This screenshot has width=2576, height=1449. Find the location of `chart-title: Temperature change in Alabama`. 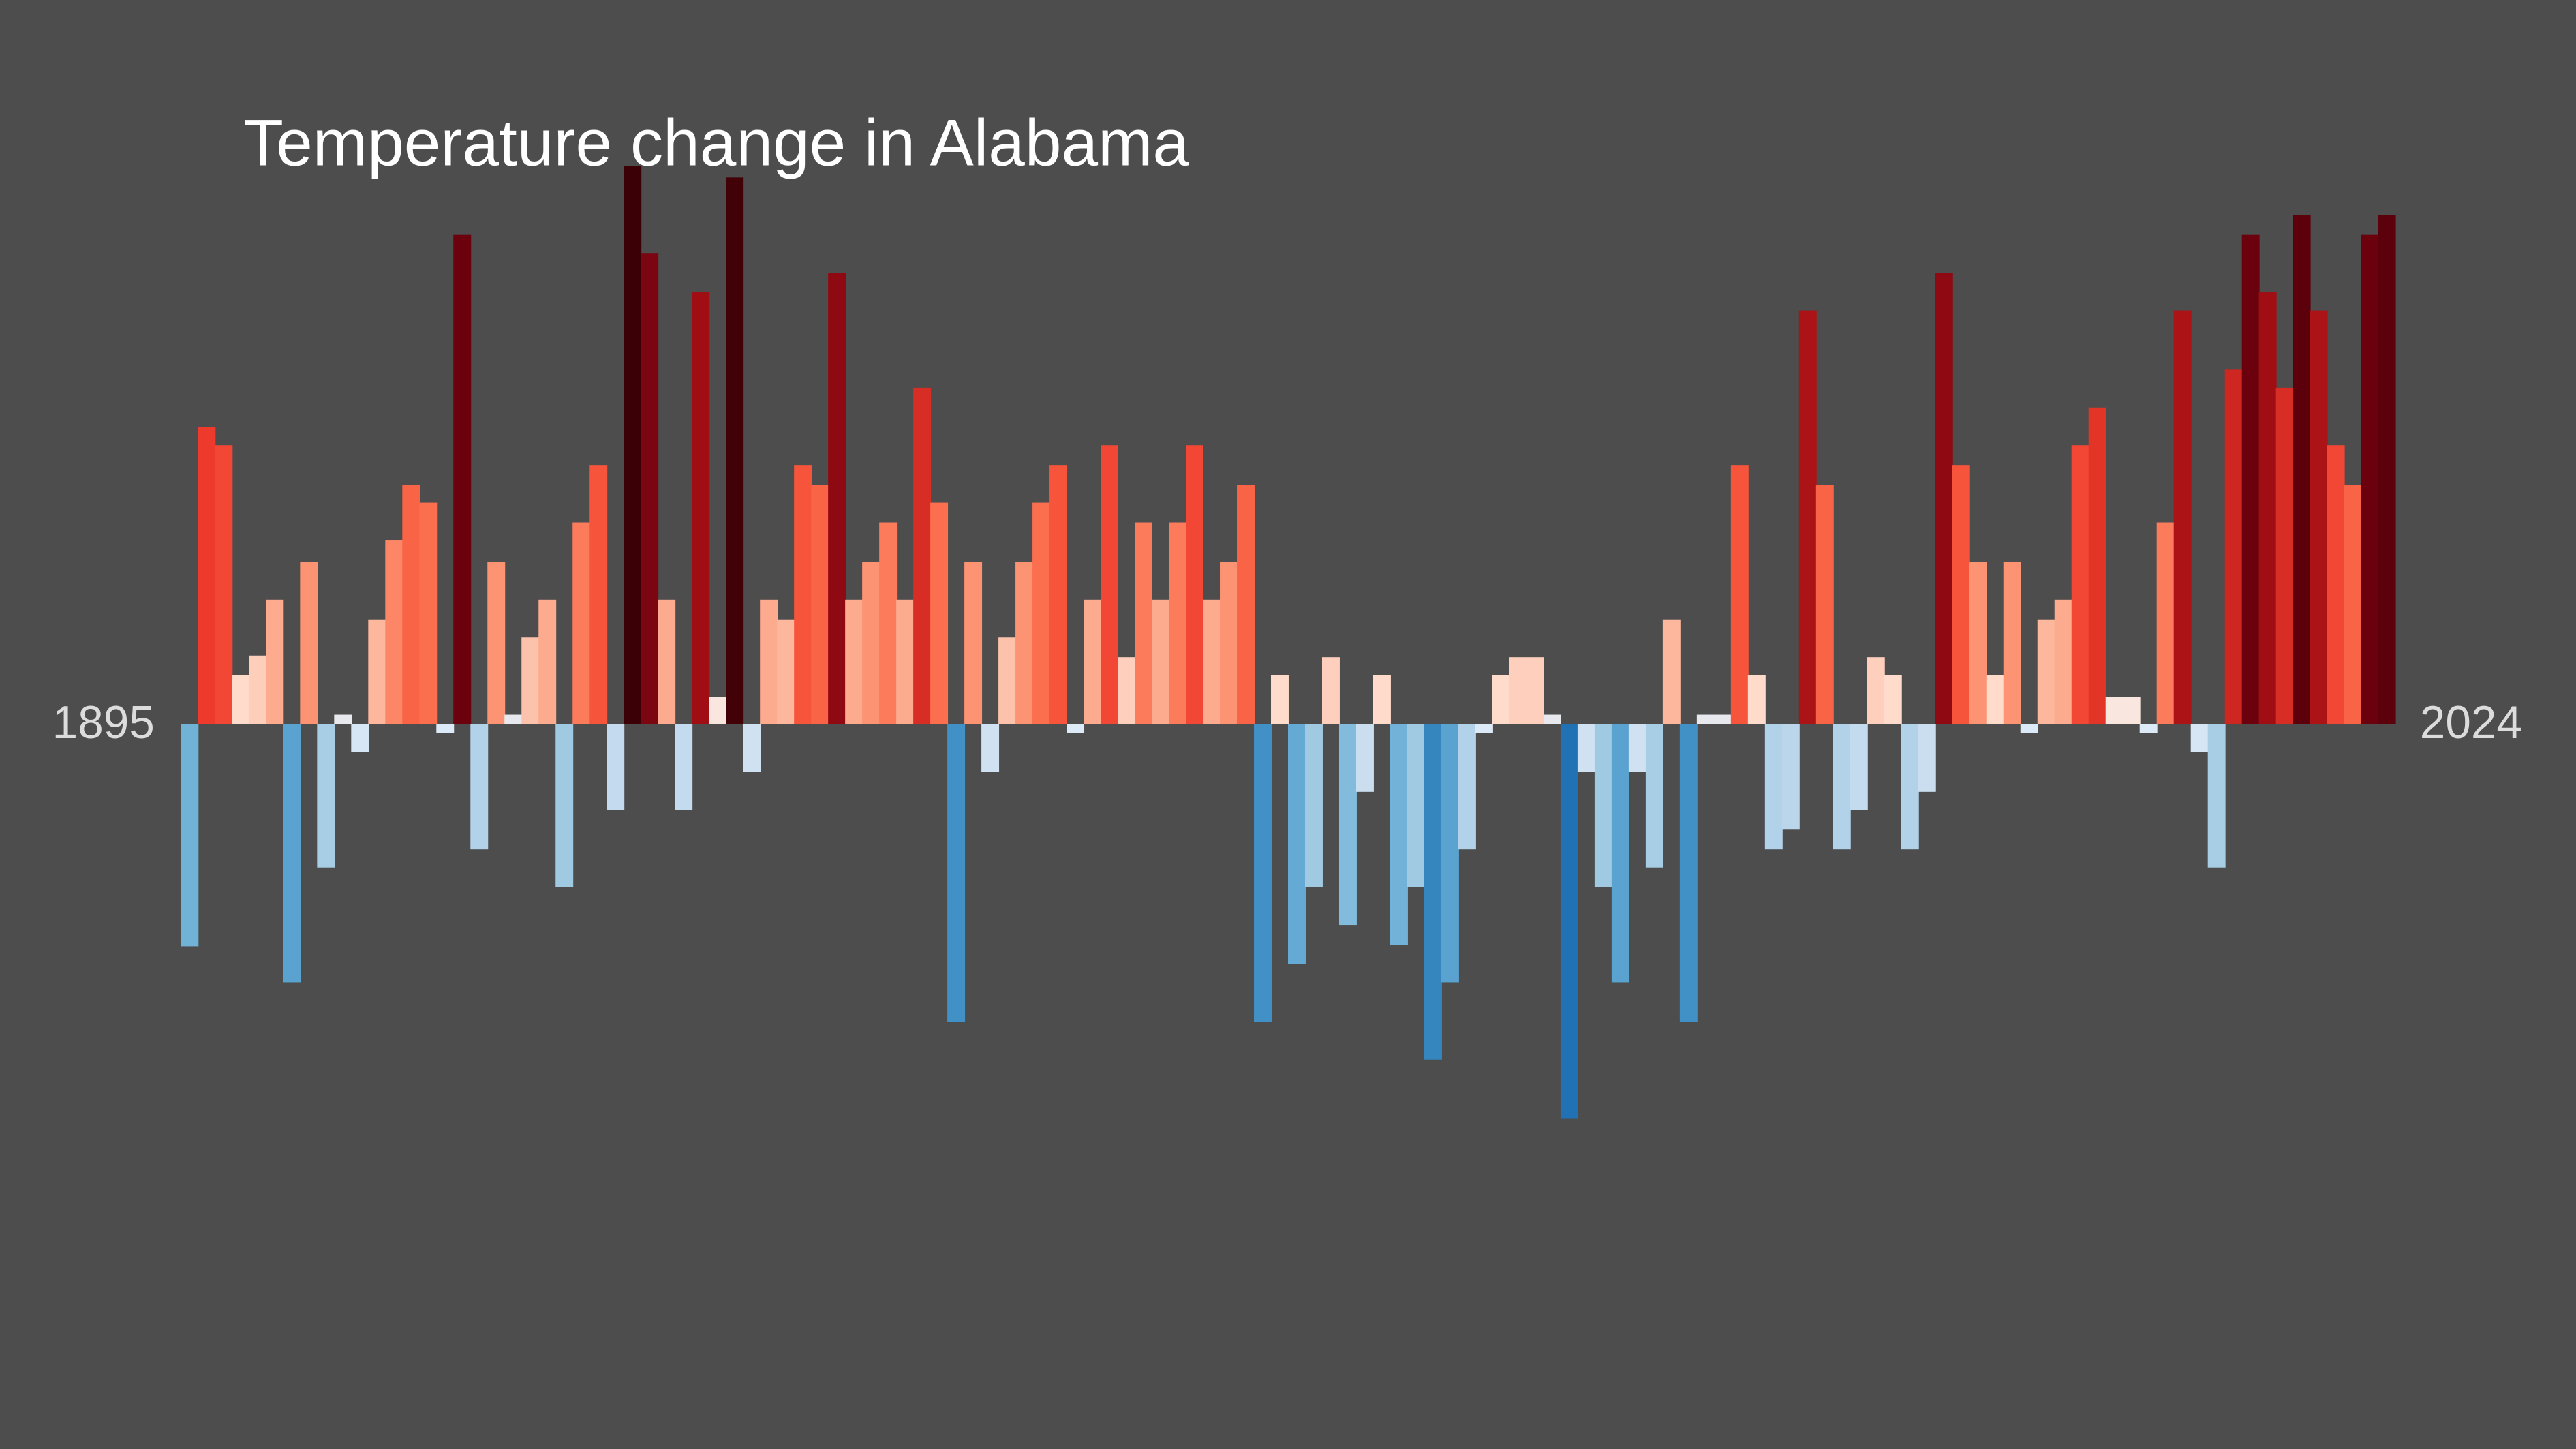

chart-title: Temperature change in Alabama is located at coordinates (716, 142).